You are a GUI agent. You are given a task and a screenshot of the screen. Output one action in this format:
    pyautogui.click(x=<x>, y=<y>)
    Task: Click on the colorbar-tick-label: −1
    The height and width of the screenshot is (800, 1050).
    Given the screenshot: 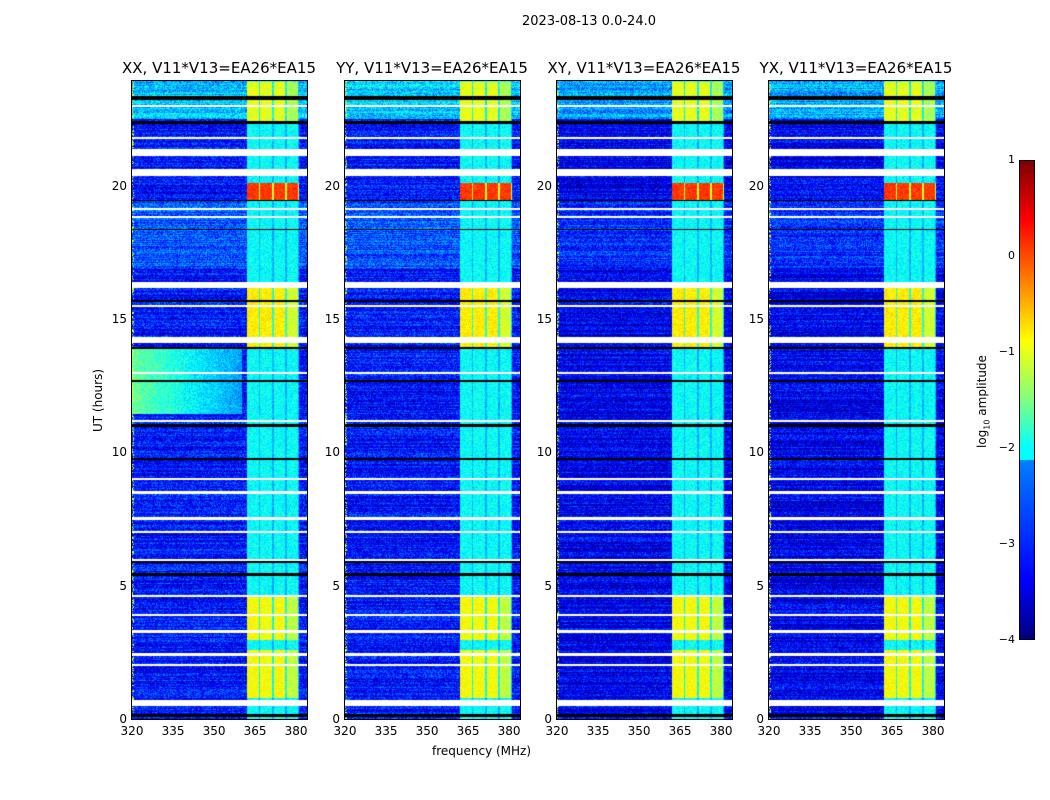 What is the action you would take?
    pyautogui.click(x=1006, y=351)
    